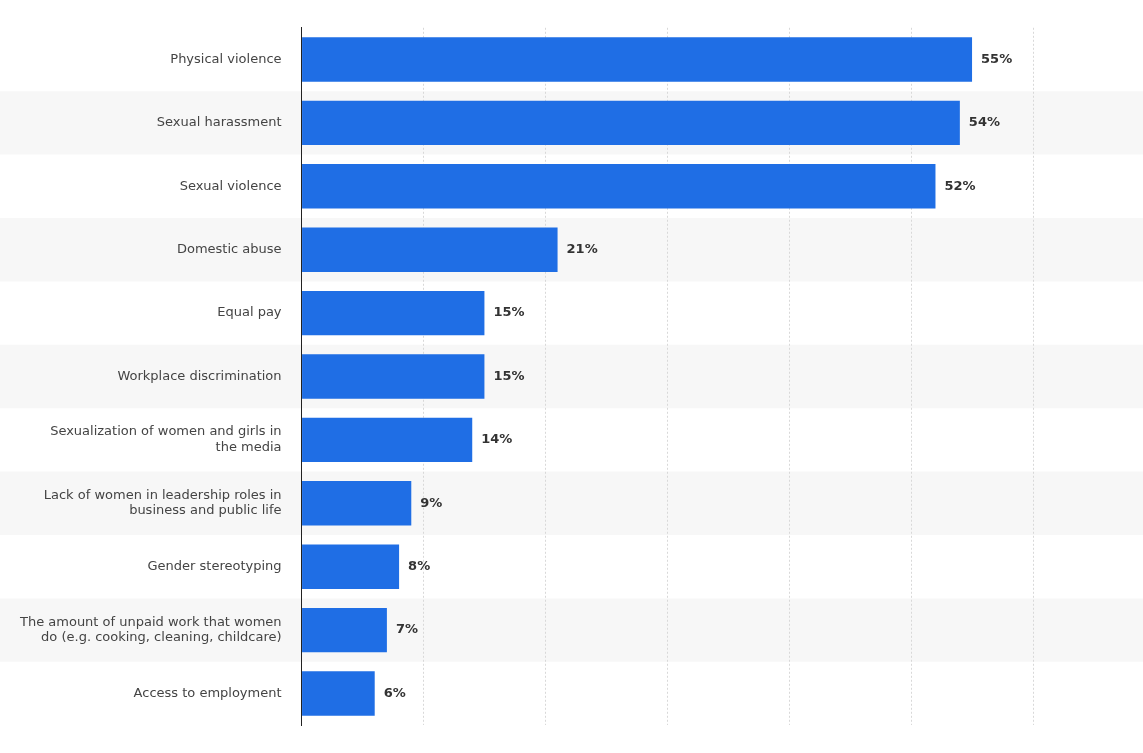 This screenshot has width=1143, height=753. Describe the element at coordinates (997, 58) in the screenshot. I see `data-label: 55%` at that location.